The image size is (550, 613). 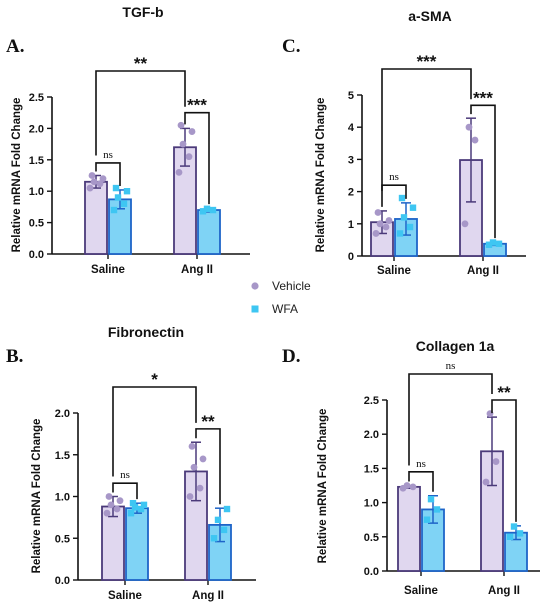 What do you see at coordinates (291, 286) in the screenshot?
I see `legend-label: Vehicle` at bounding box center [291, 286].